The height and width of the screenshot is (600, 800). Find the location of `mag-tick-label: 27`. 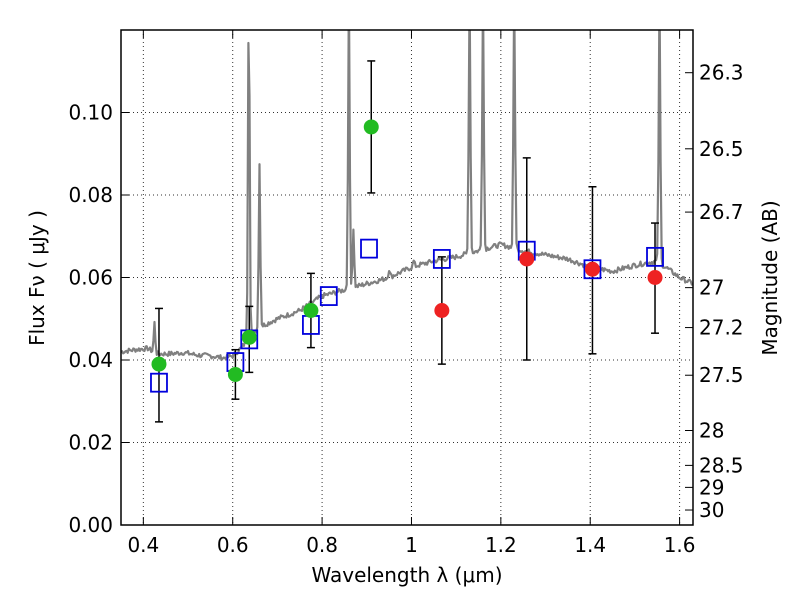

mag-tick-label: 27 is located at coordinates (711, 288).